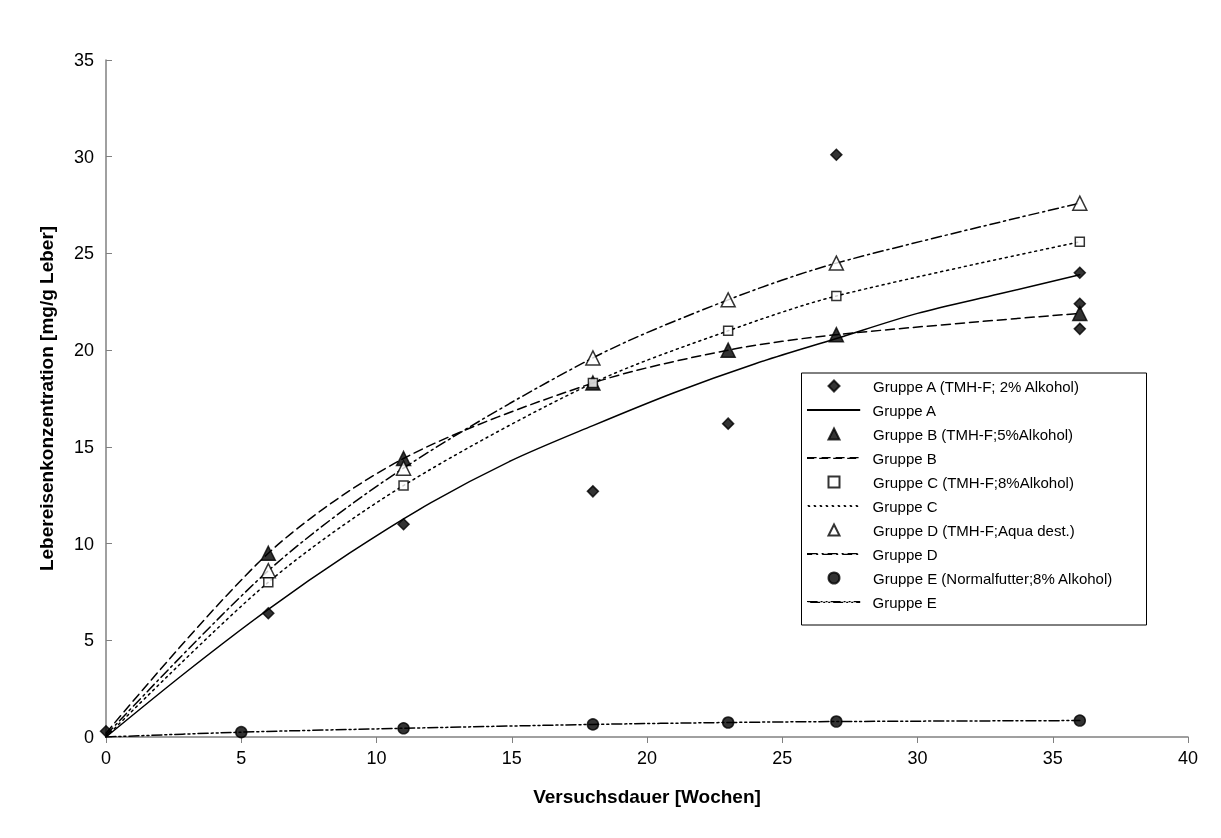  Describe the element at coordinates (647, 758) in the screenshot. I see `x-tick-label: 20` at that location.